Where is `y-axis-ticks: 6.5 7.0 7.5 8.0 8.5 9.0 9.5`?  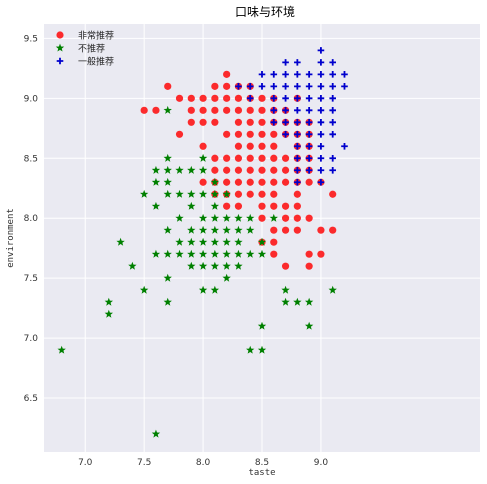
y-axis-ticks: 6.5 7.0 7.5 8.0 8.5 9.0 9.5 is located at coordinates (31, 219).